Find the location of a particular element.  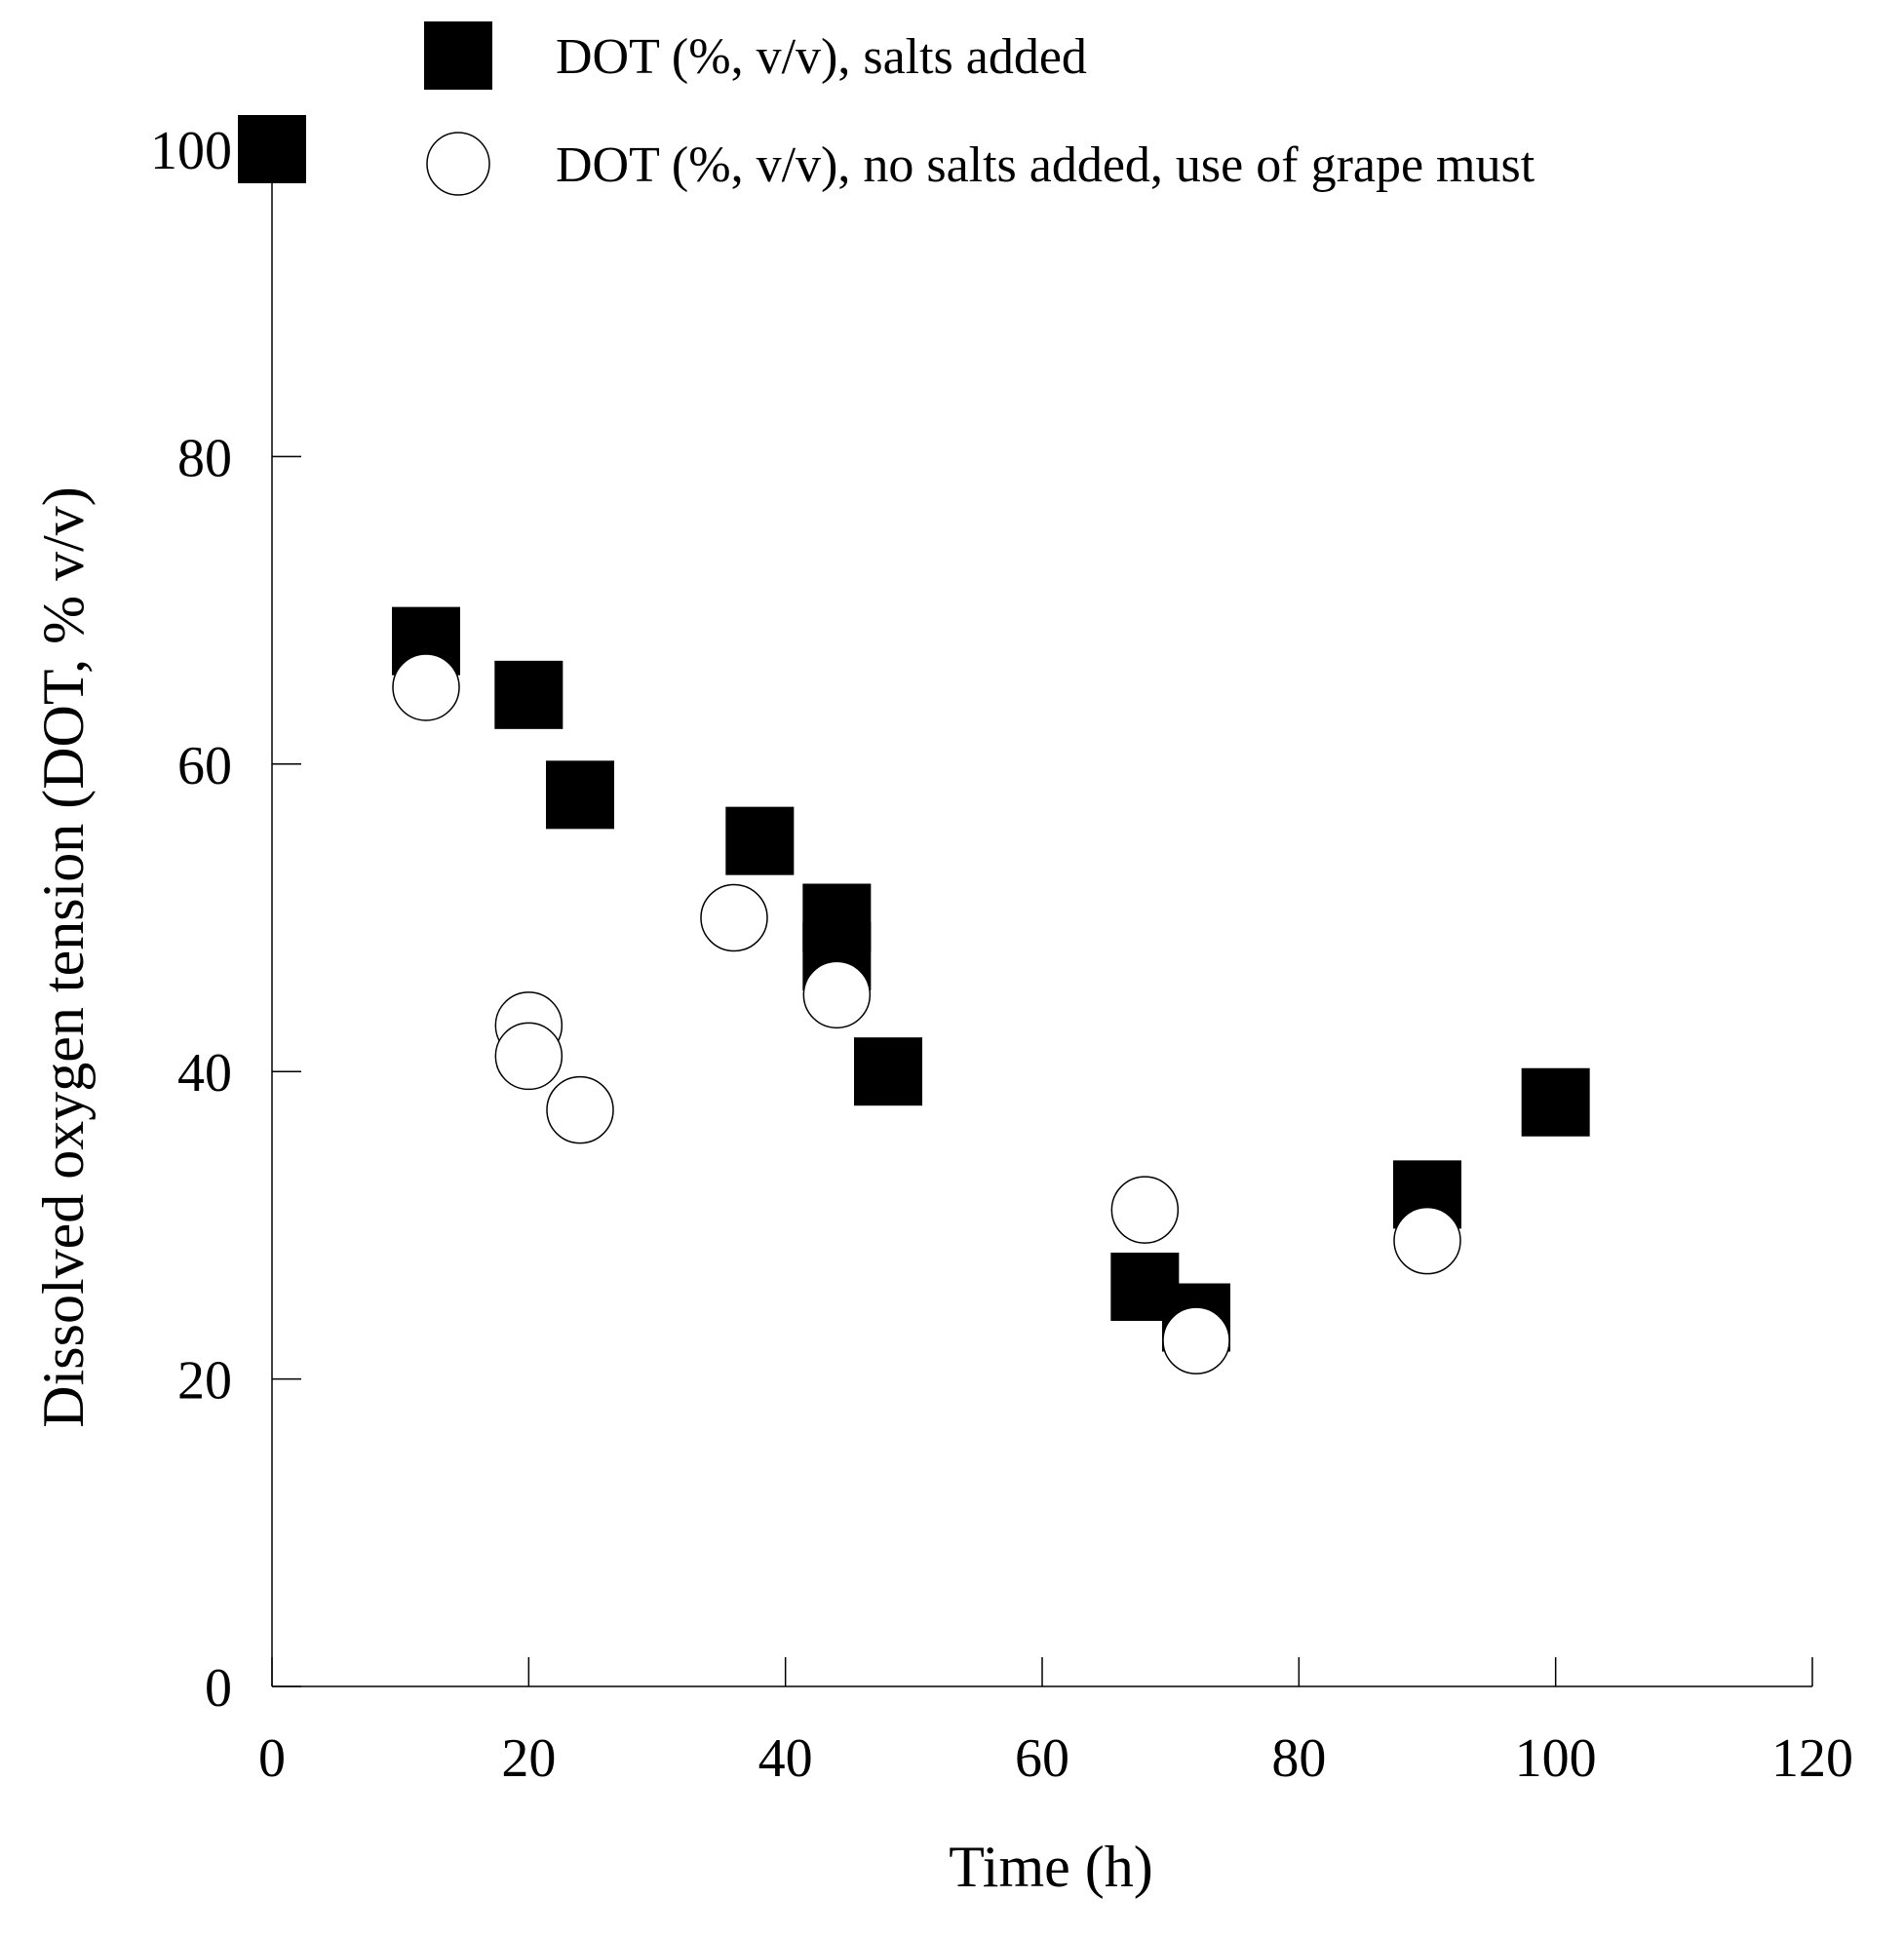

x-tick-label: 100 is located at coordinates (1556, 1758).